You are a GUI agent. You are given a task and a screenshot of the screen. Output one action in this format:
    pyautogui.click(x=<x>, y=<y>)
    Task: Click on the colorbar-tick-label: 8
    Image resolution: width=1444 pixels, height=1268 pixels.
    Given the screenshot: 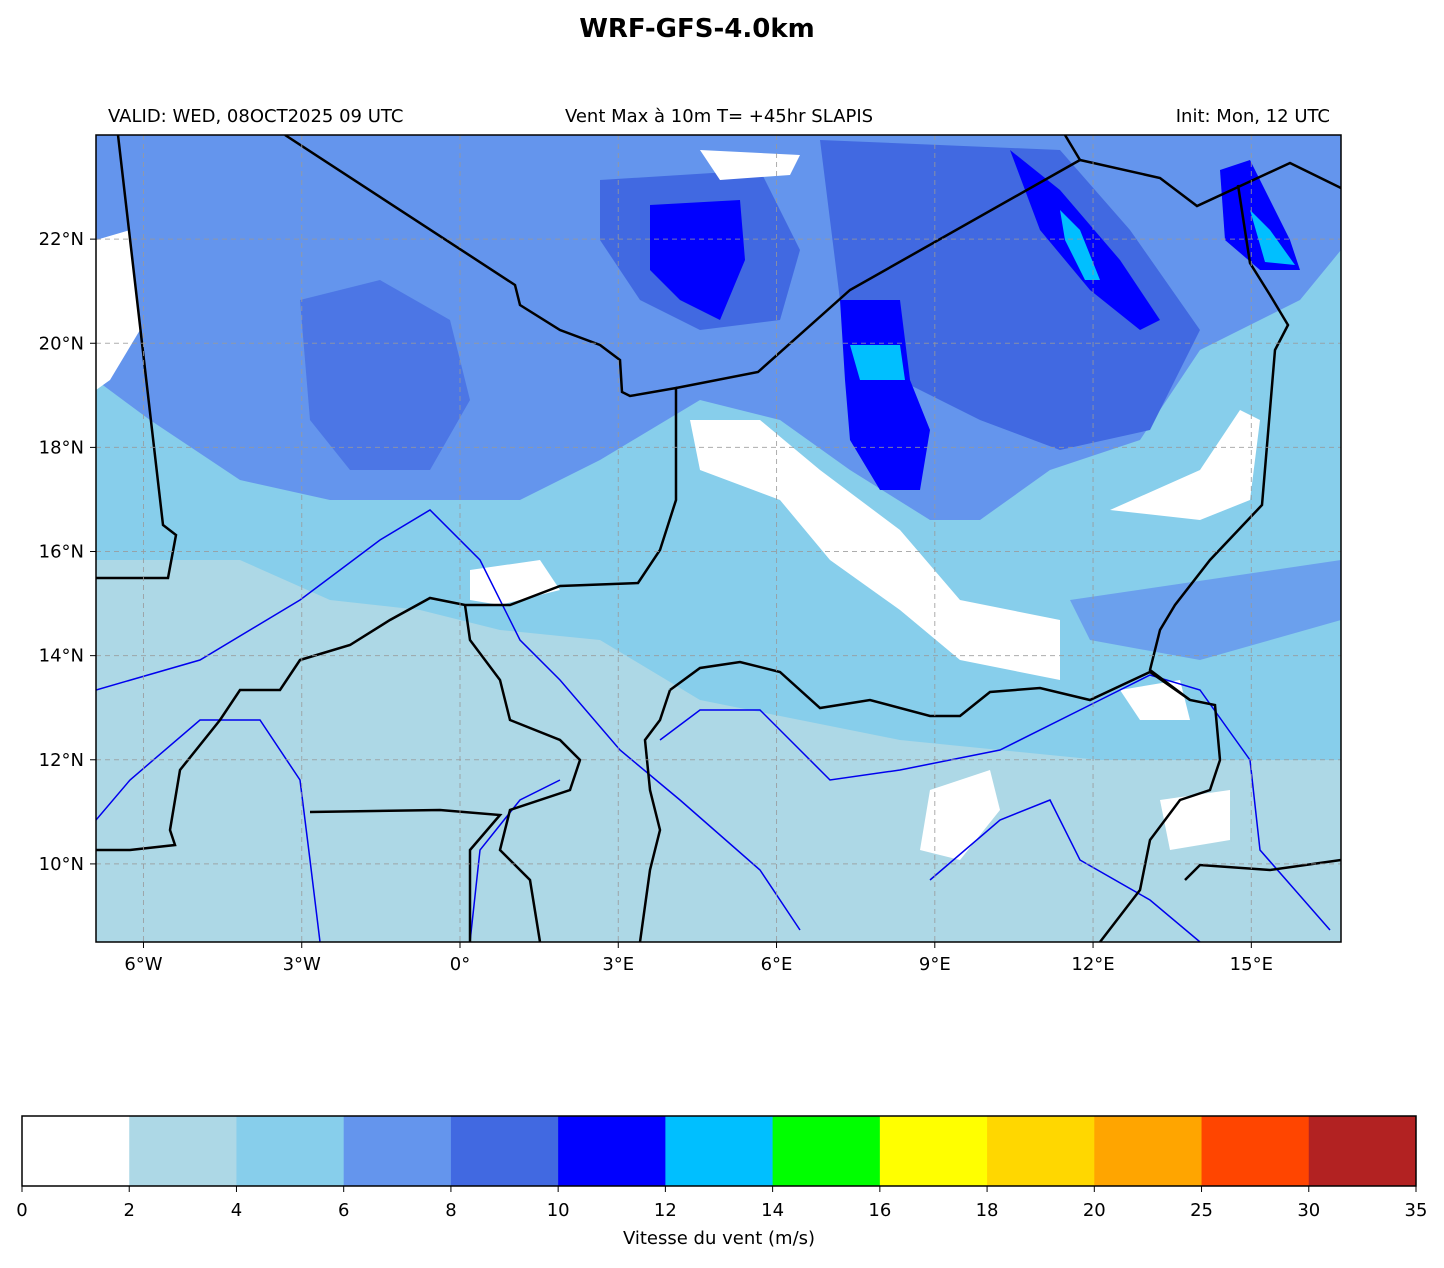 What is the action you would take?
    pyautogui.click(x=450, y=1210)
    